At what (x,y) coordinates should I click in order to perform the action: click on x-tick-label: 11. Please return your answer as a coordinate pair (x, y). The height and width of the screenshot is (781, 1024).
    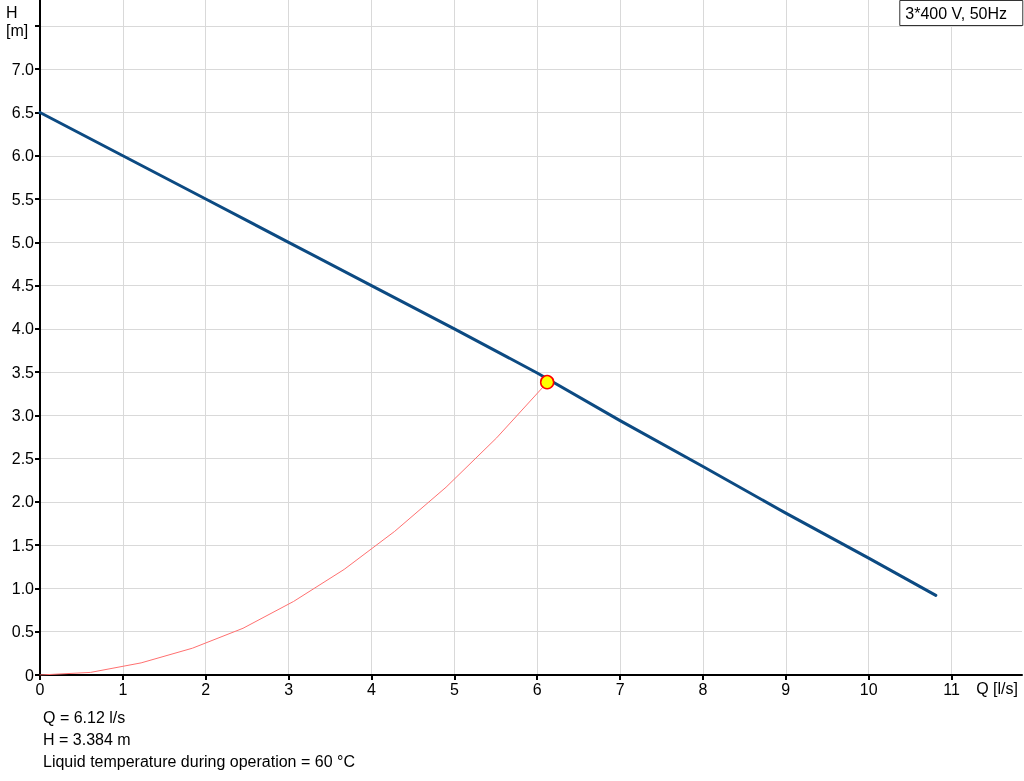
    Looking at the image, I should click on (951, 689).